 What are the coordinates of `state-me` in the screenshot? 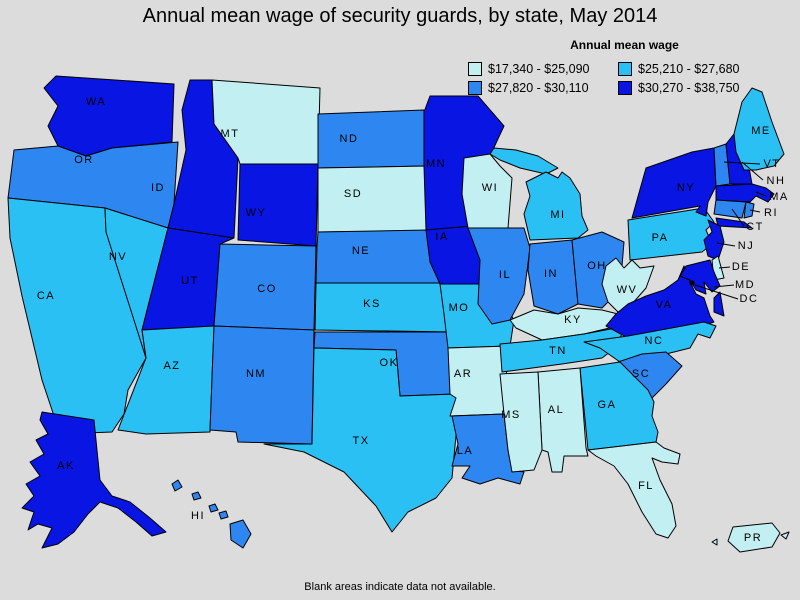 It's located at (759, 129).